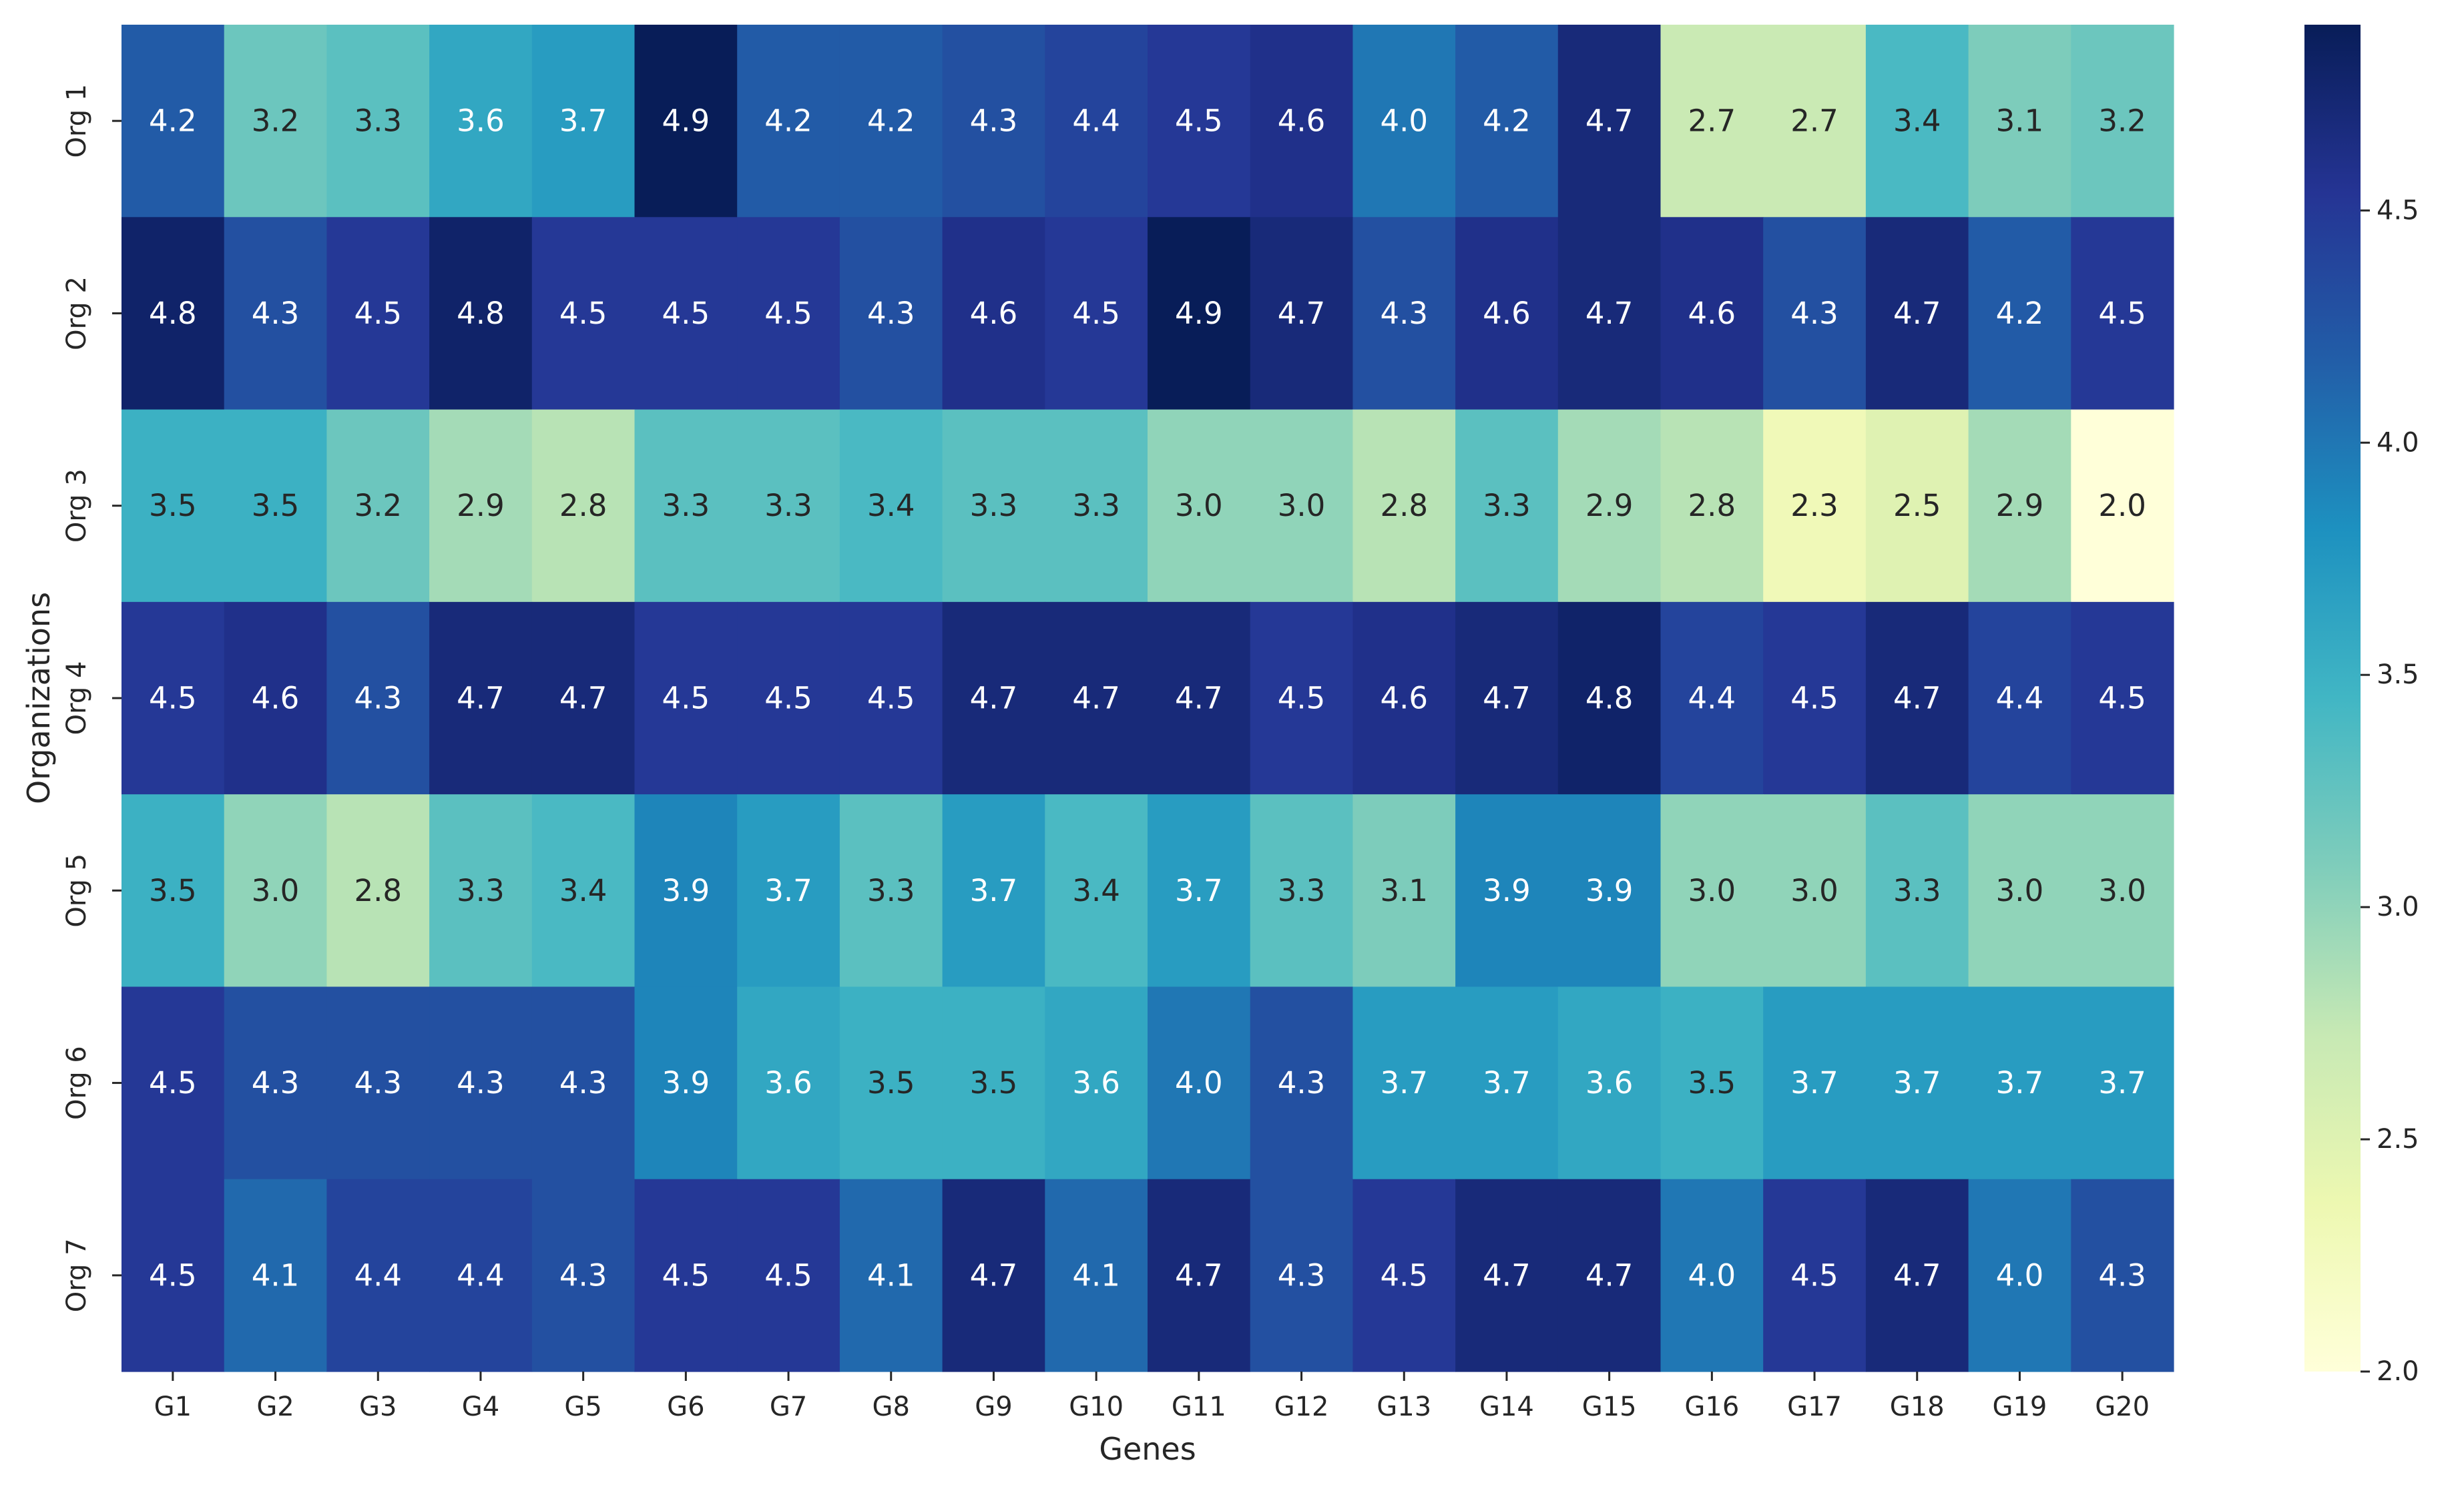 Image resolution: width=2464 pixels, height=1489 pixels. I want to click on y-axis-title: Organizations, so click(39, 698).